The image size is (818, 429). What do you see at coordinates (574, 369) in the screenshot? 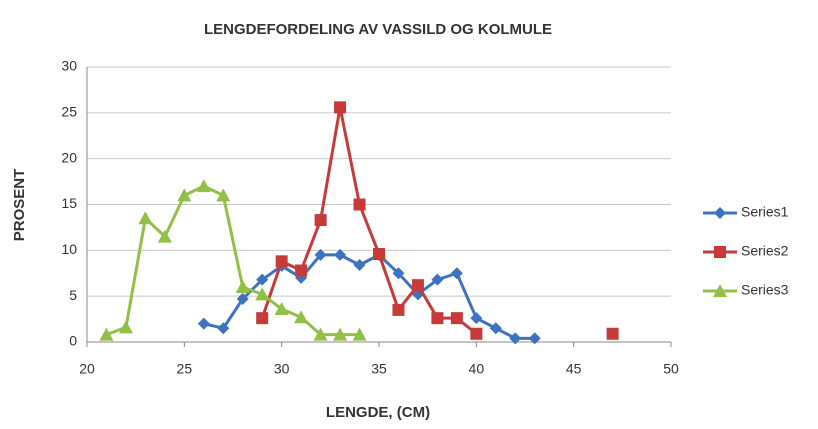
I see `x-tick-label: 45` at bounding box center [574, 369].